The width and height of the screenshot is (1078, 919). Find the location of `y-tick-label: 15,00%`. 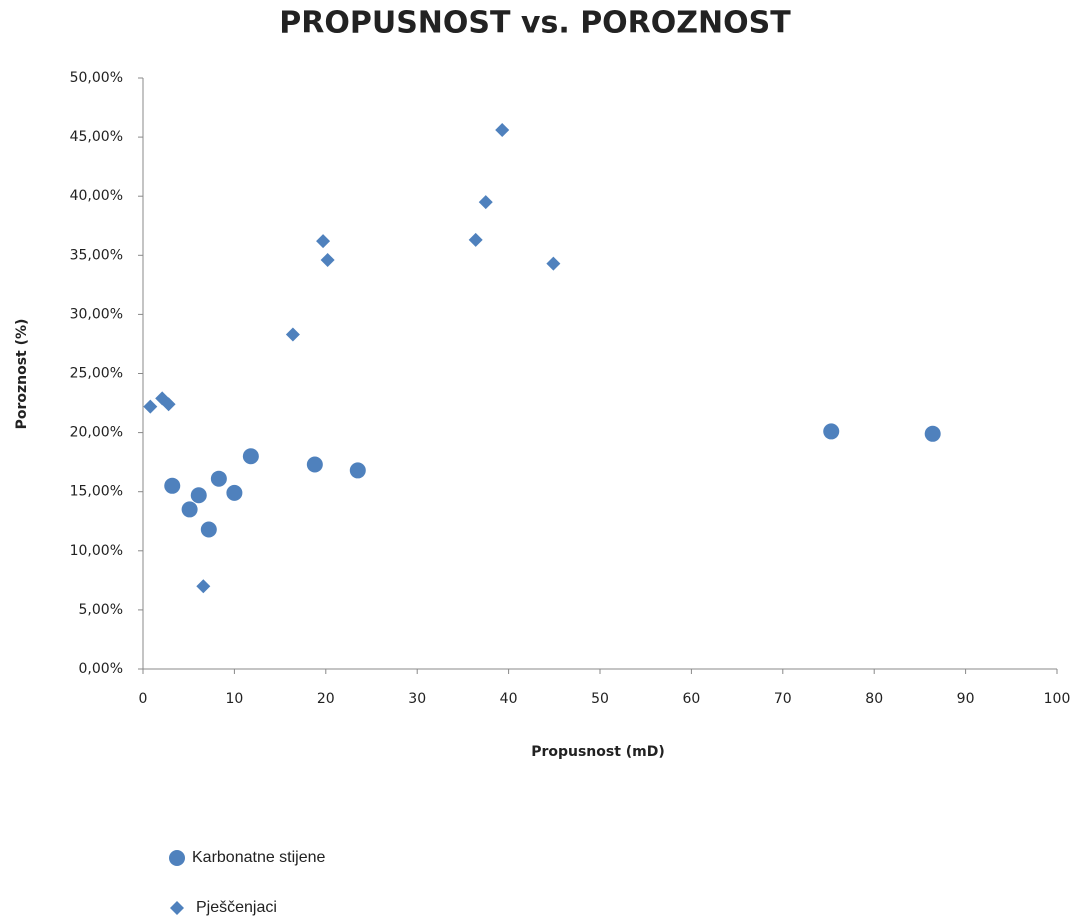

y-tick-label: 15,00% is located at coordinates (96, 492).